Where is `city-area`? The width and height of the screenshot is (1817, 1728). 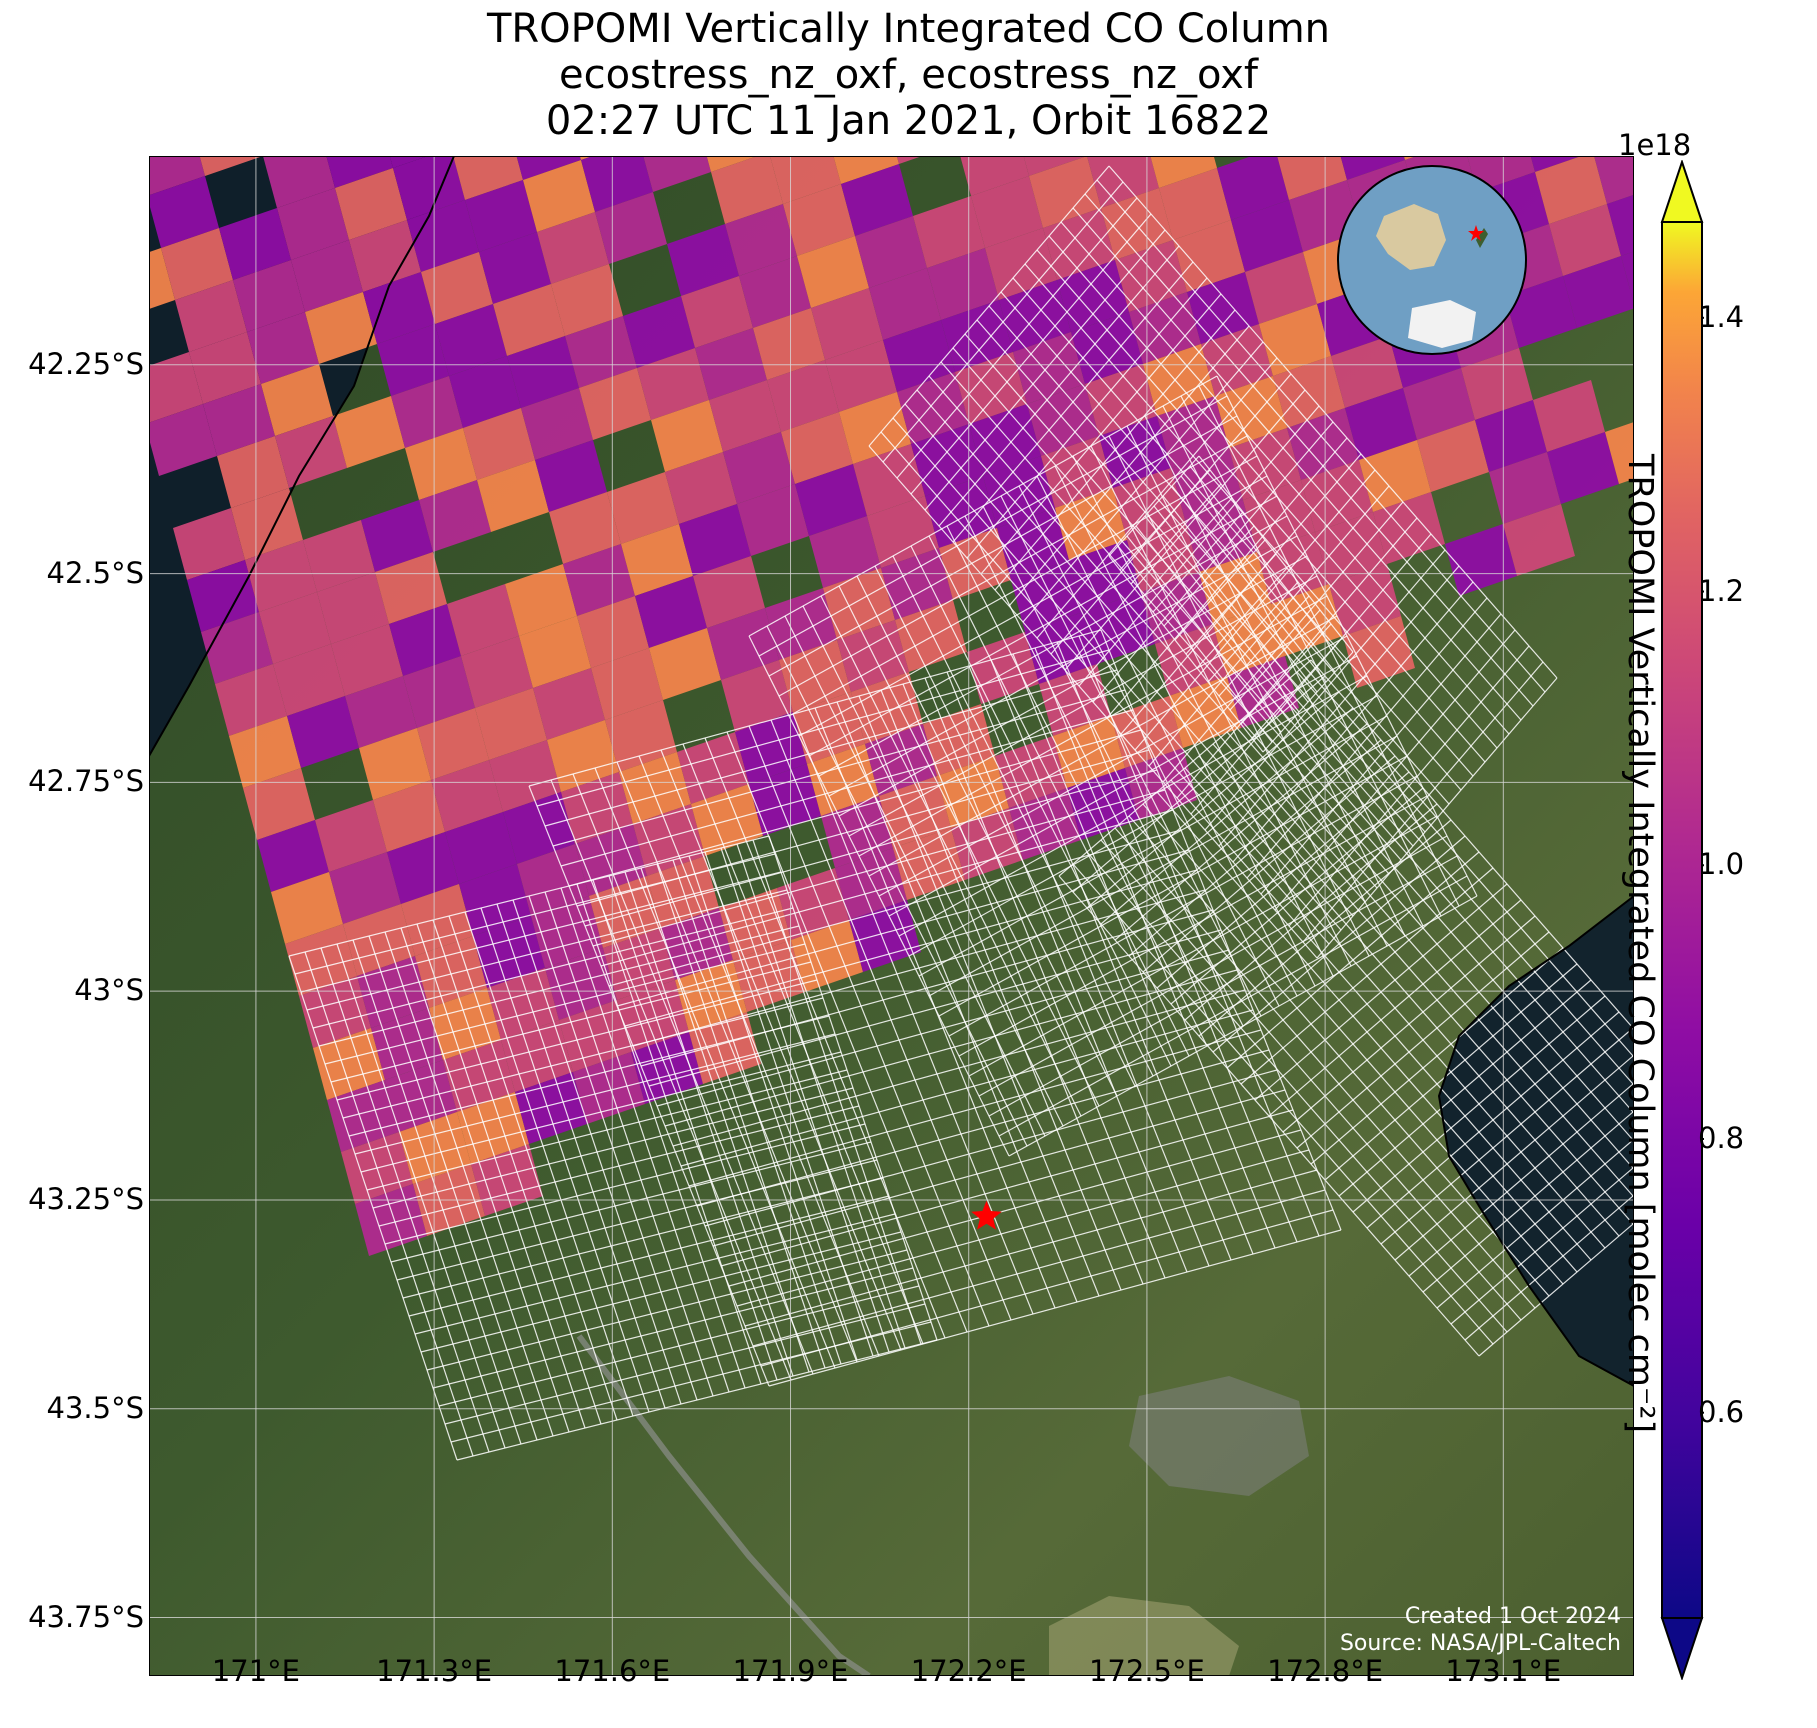 city-area is located at coordinates (1219, 1436).